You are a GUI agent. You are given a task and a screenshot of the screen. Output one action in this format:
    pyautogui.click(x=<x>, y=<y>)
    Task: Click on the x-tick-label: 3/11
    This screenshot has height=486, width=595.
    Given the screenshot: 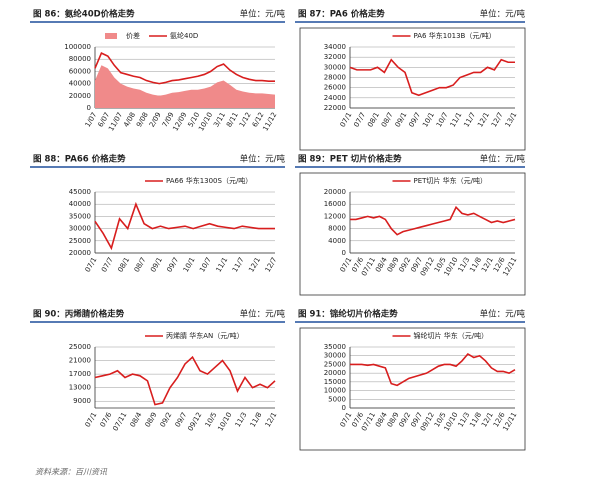 What is the action you would take?
    pyautogui.click(x=219, y=120)
    